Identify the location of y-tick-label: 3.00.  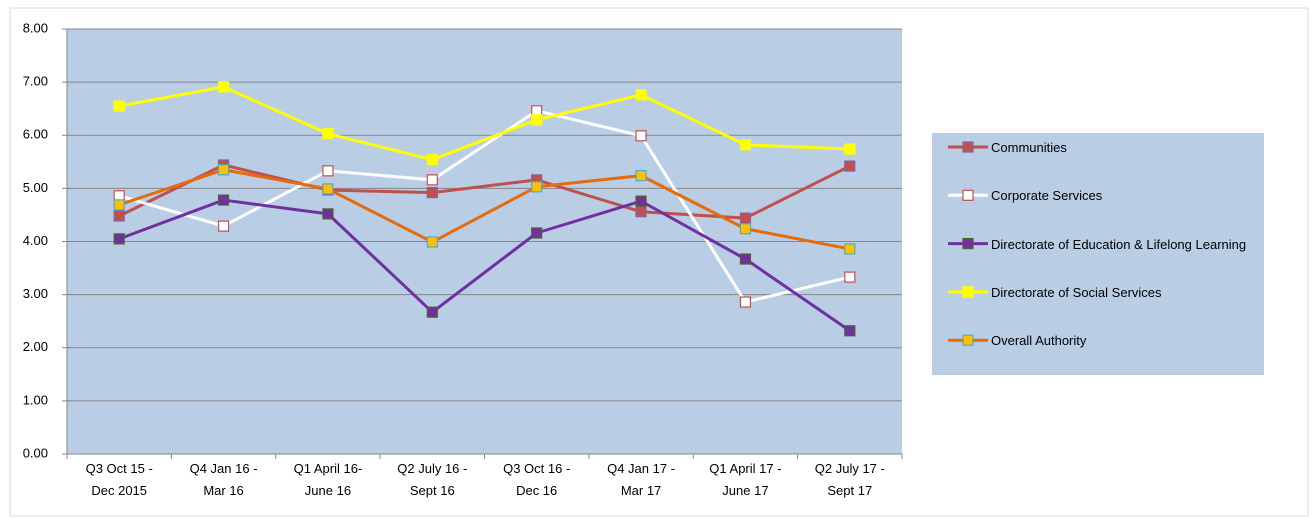
(35, 293).